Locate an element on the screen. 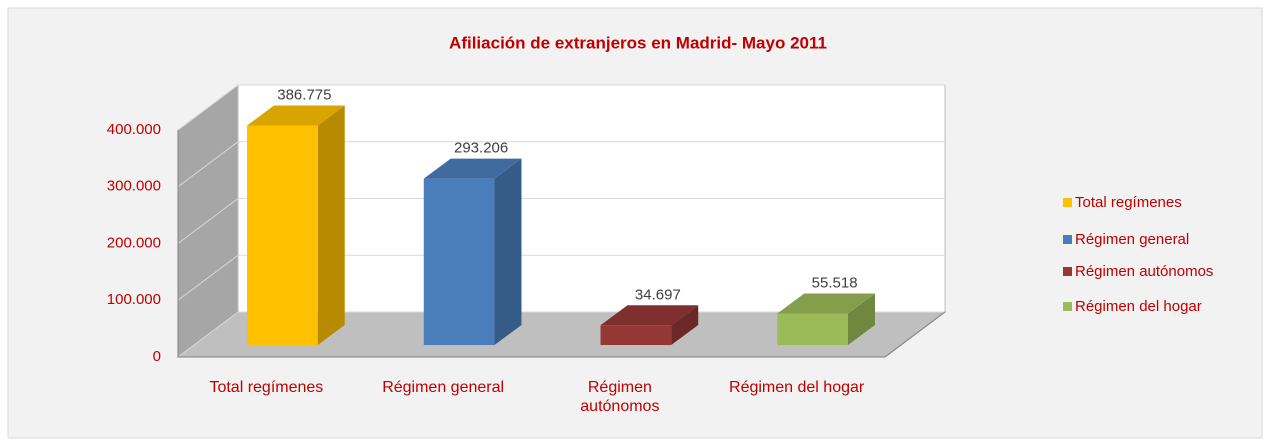 Image resolution: width=1271 pixels, height=448 pixels. legend-label: Régimen autónomos is located at coordinates (1144, 271).